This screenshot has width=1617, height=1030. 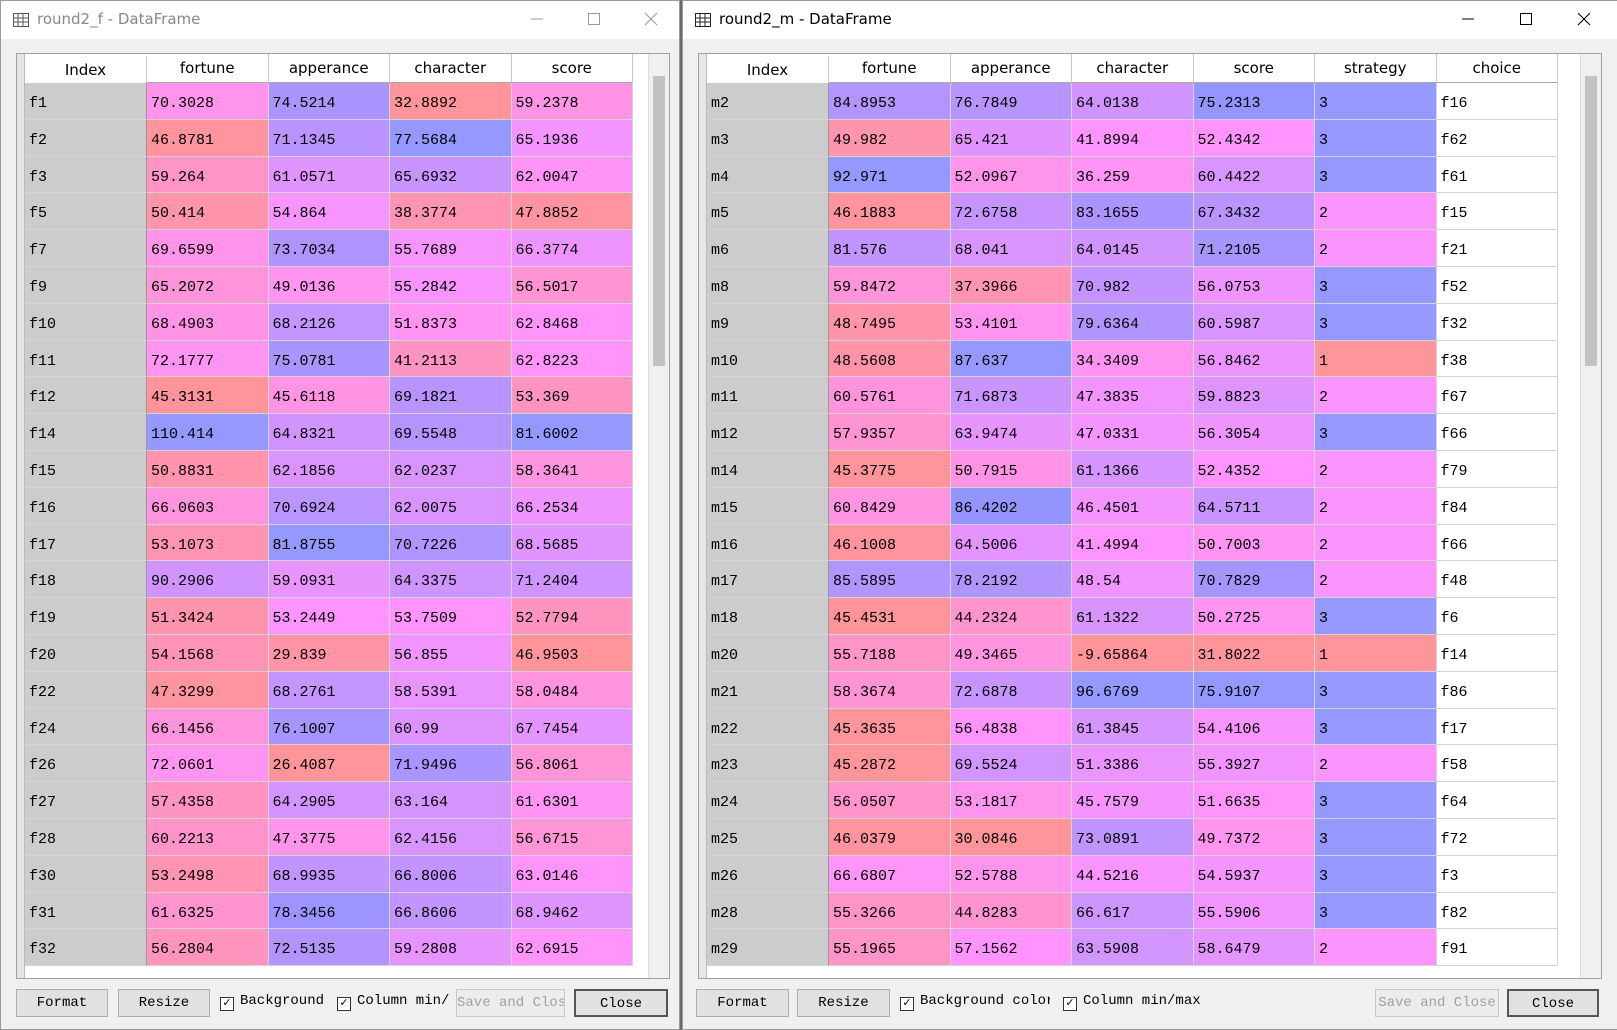 I want to click on table-cell: 55.7188, so click(x=890, y=653).